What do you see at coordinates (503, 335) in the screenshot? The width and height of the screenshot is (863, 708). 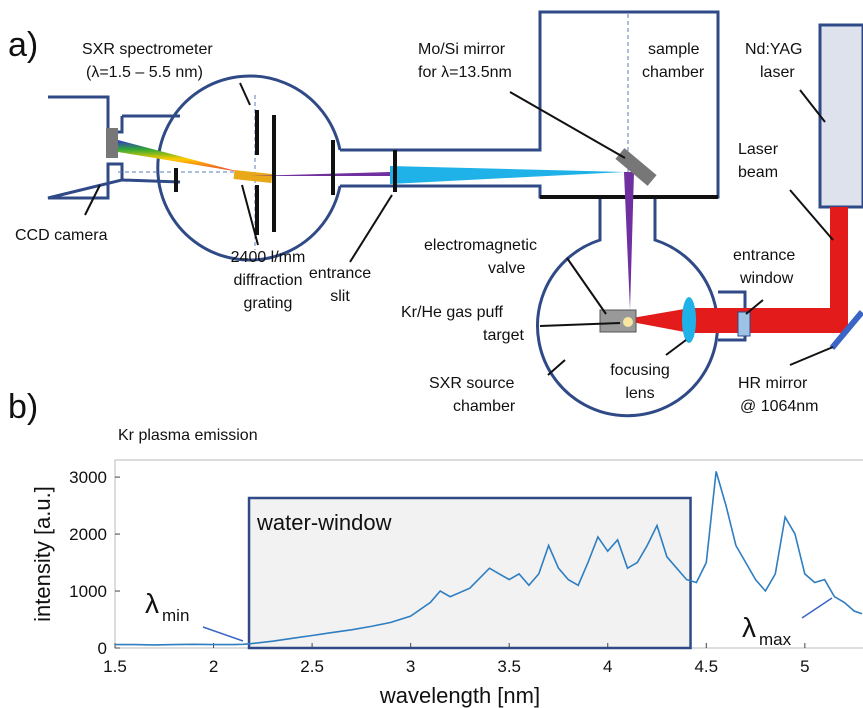 I see `label: target` at bounding box center [503, 335].